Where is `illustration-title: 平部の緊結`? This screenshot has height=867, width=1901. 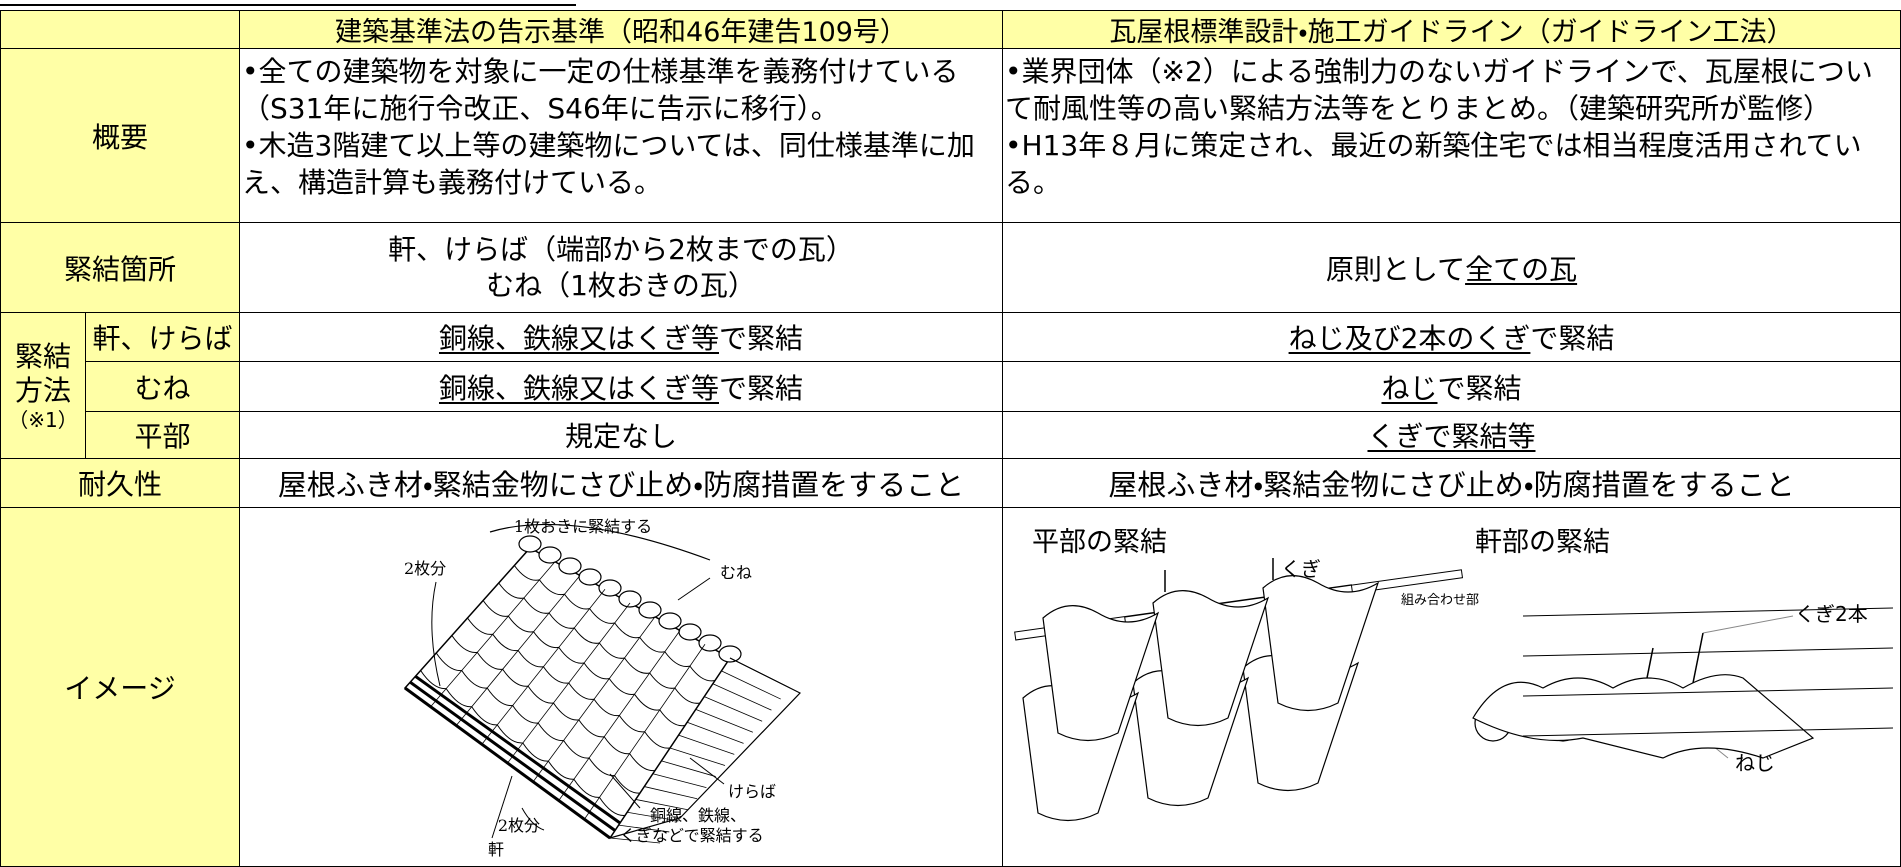 illustration-title: 平部の緊結 is located at coordinates (1099, 542).